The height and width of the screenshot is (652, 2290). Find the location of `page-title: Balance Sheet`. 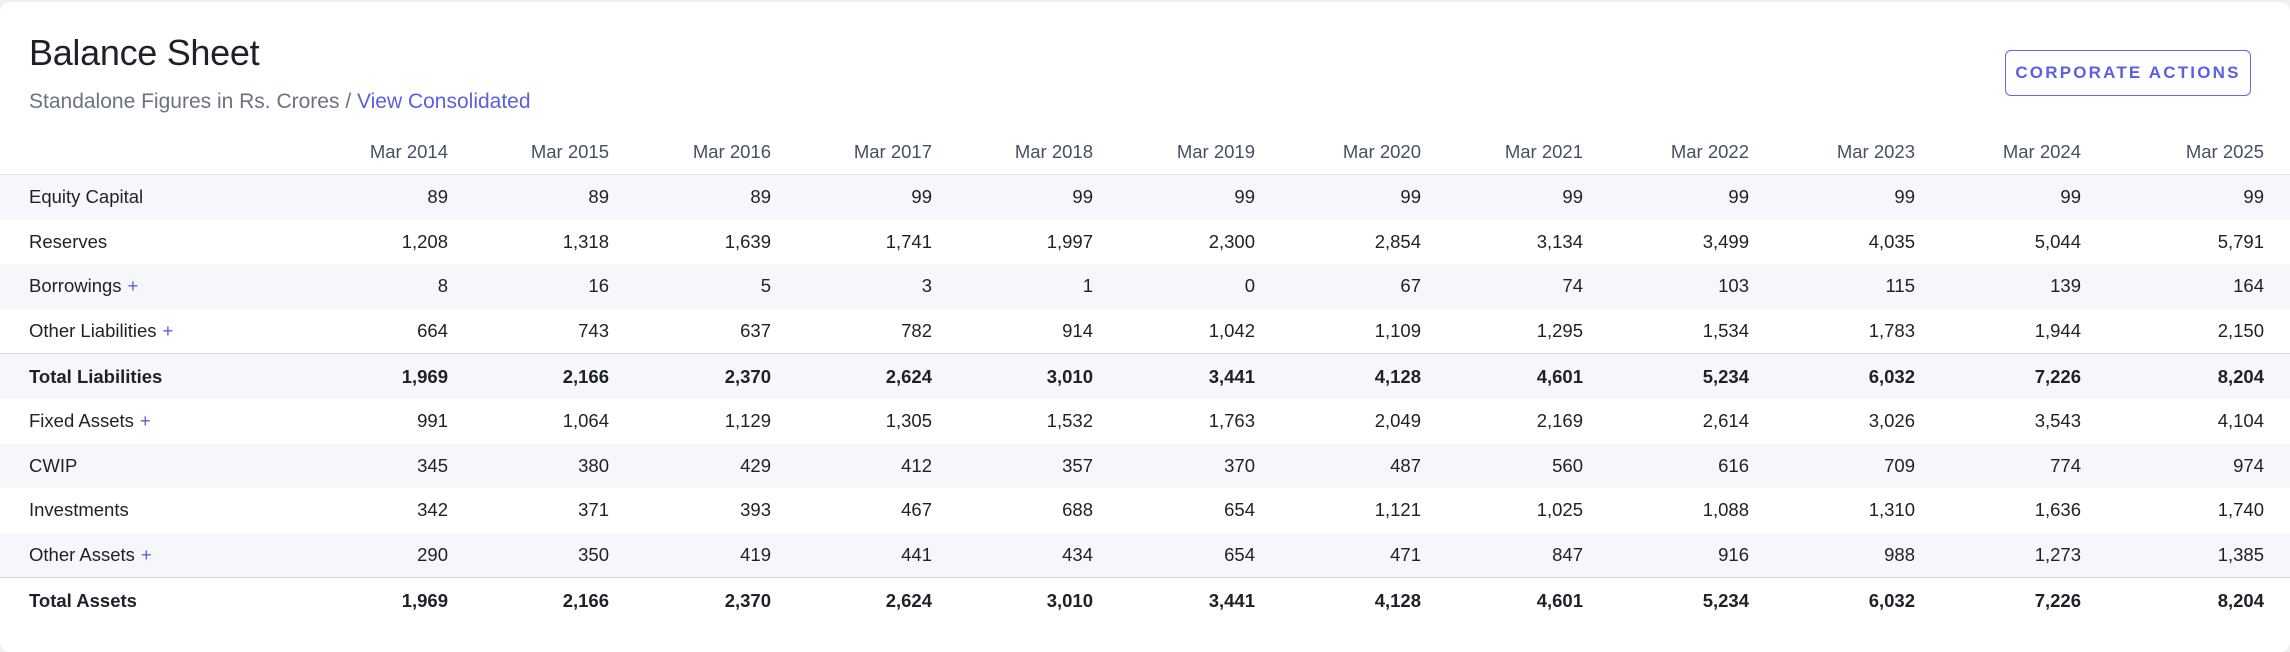

page-title: Balance Sheet is located at coordinates (144, 52).